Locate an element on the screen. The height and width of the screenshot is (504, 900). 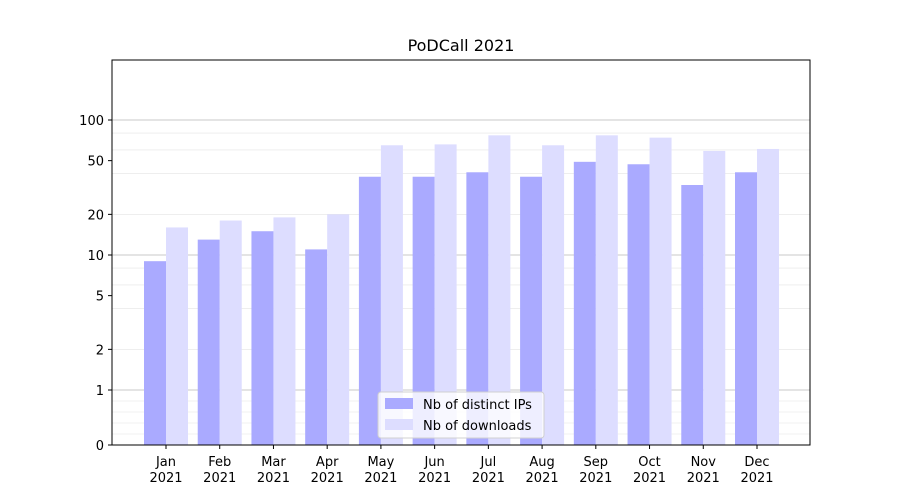
x-tick-label-month: Mar is located at coordinates (273, 462).